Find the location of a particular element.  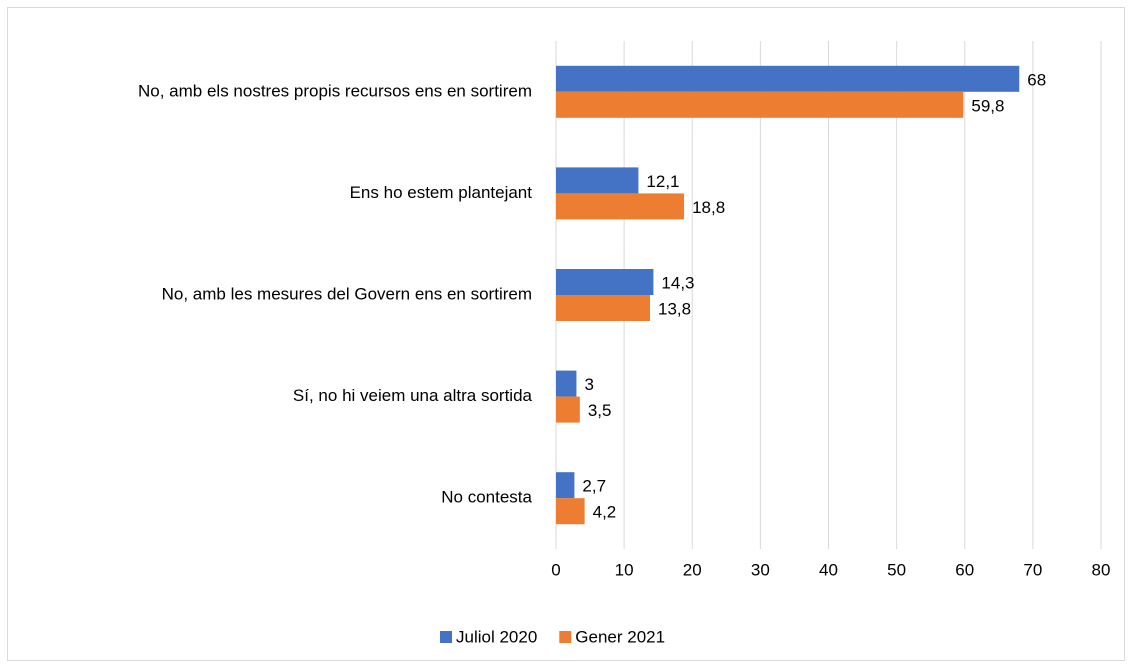

data-label: 12,1 is located at coordinates (662, 181).